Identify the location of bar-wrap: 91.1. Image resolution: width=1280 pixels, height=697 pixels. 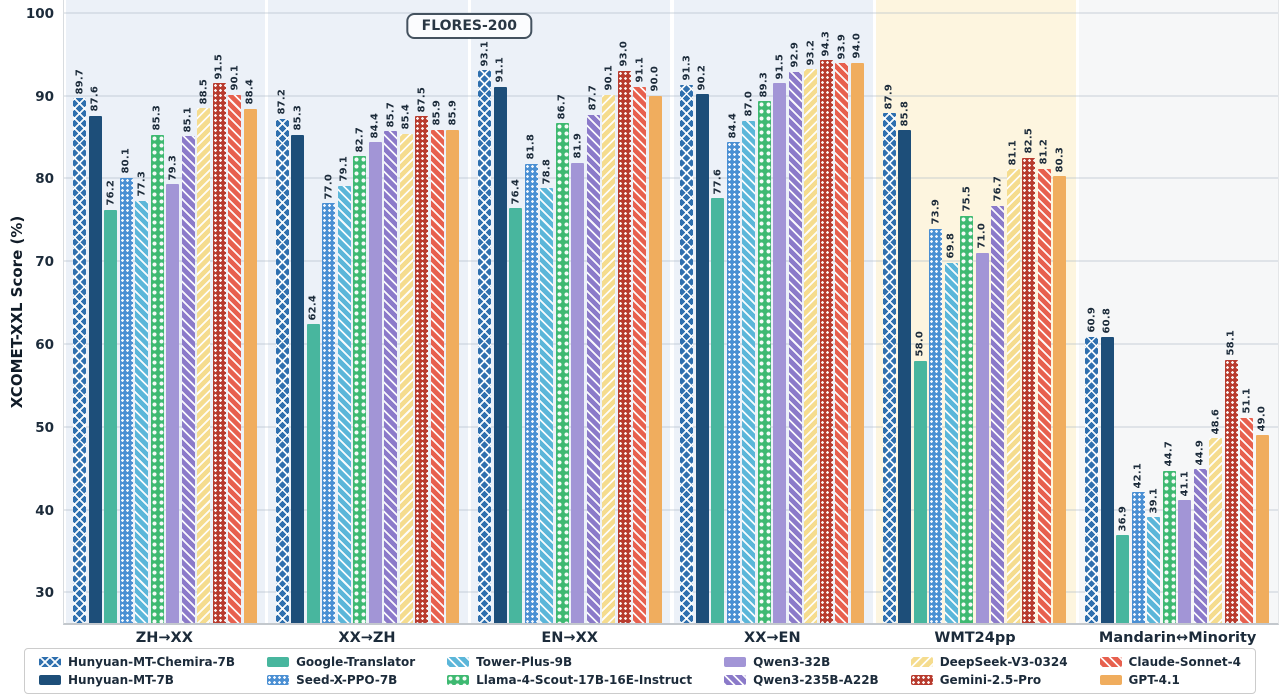
(500, 340).